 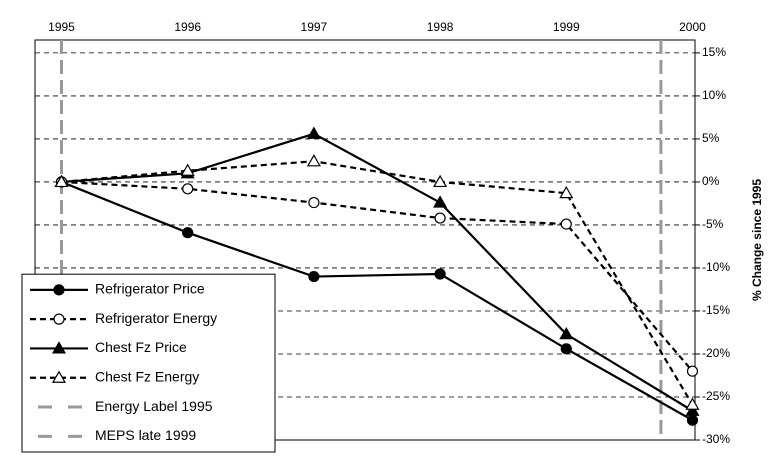 What do you see at coordinates (716, 267) in the screenshot?
I see `y-tick-label: -10%` at bounding box center [716, 267].